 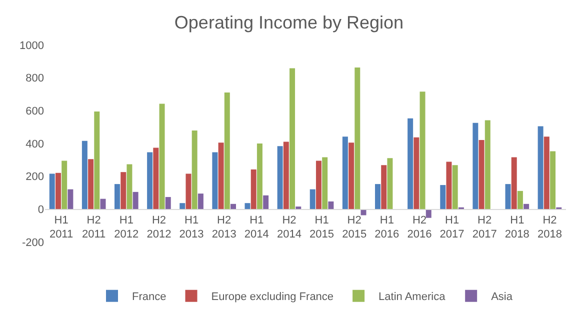 I want to click on legend-label: Europe excluding France, so click(x=272, y=297).